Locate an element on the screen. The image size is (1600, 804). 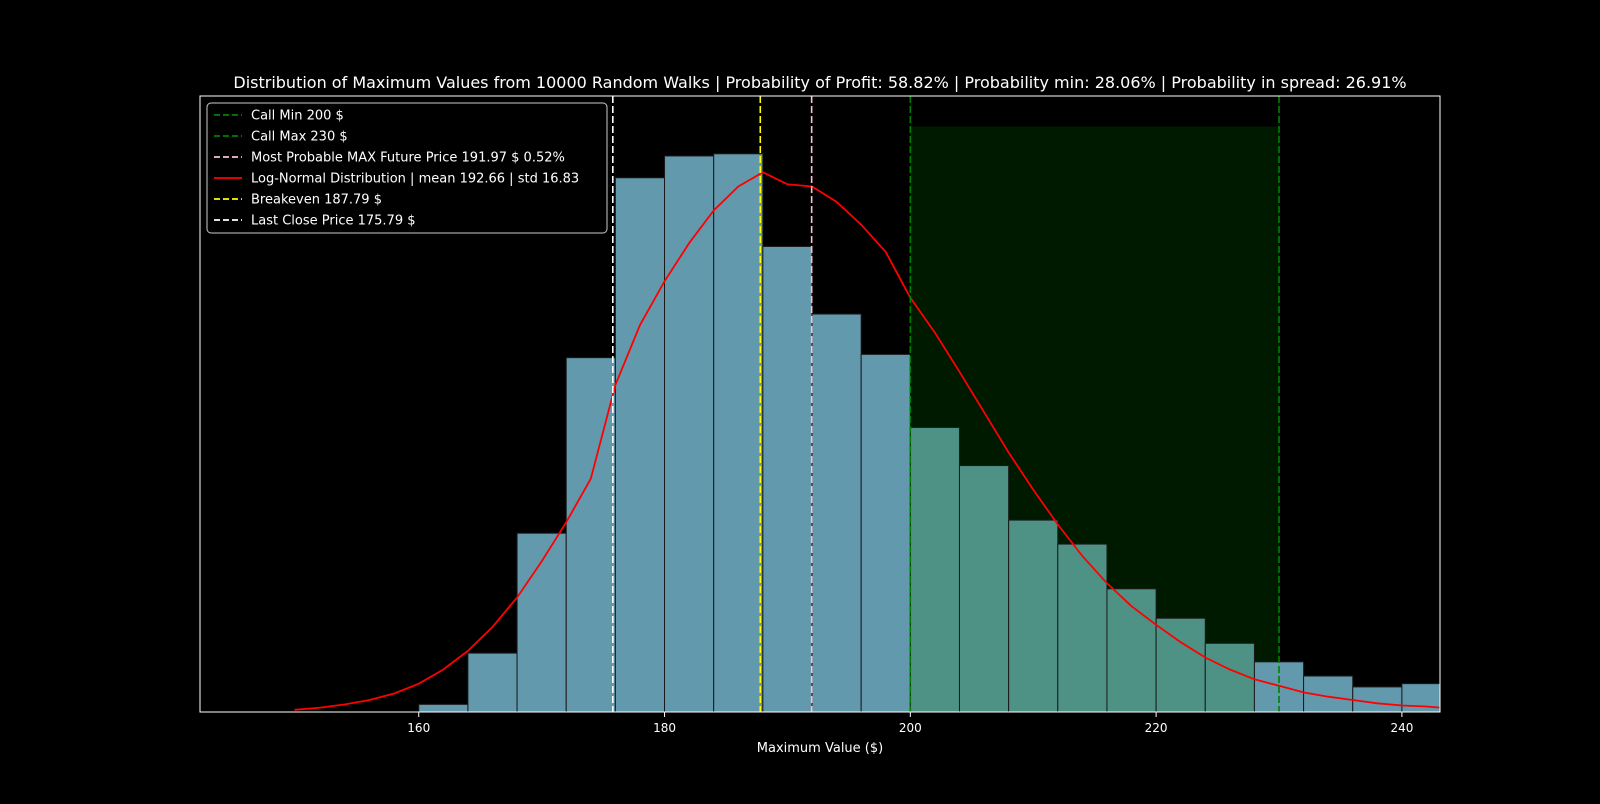
x-axis-label: Maximum Value ($) is located at coordinates (820, 748).